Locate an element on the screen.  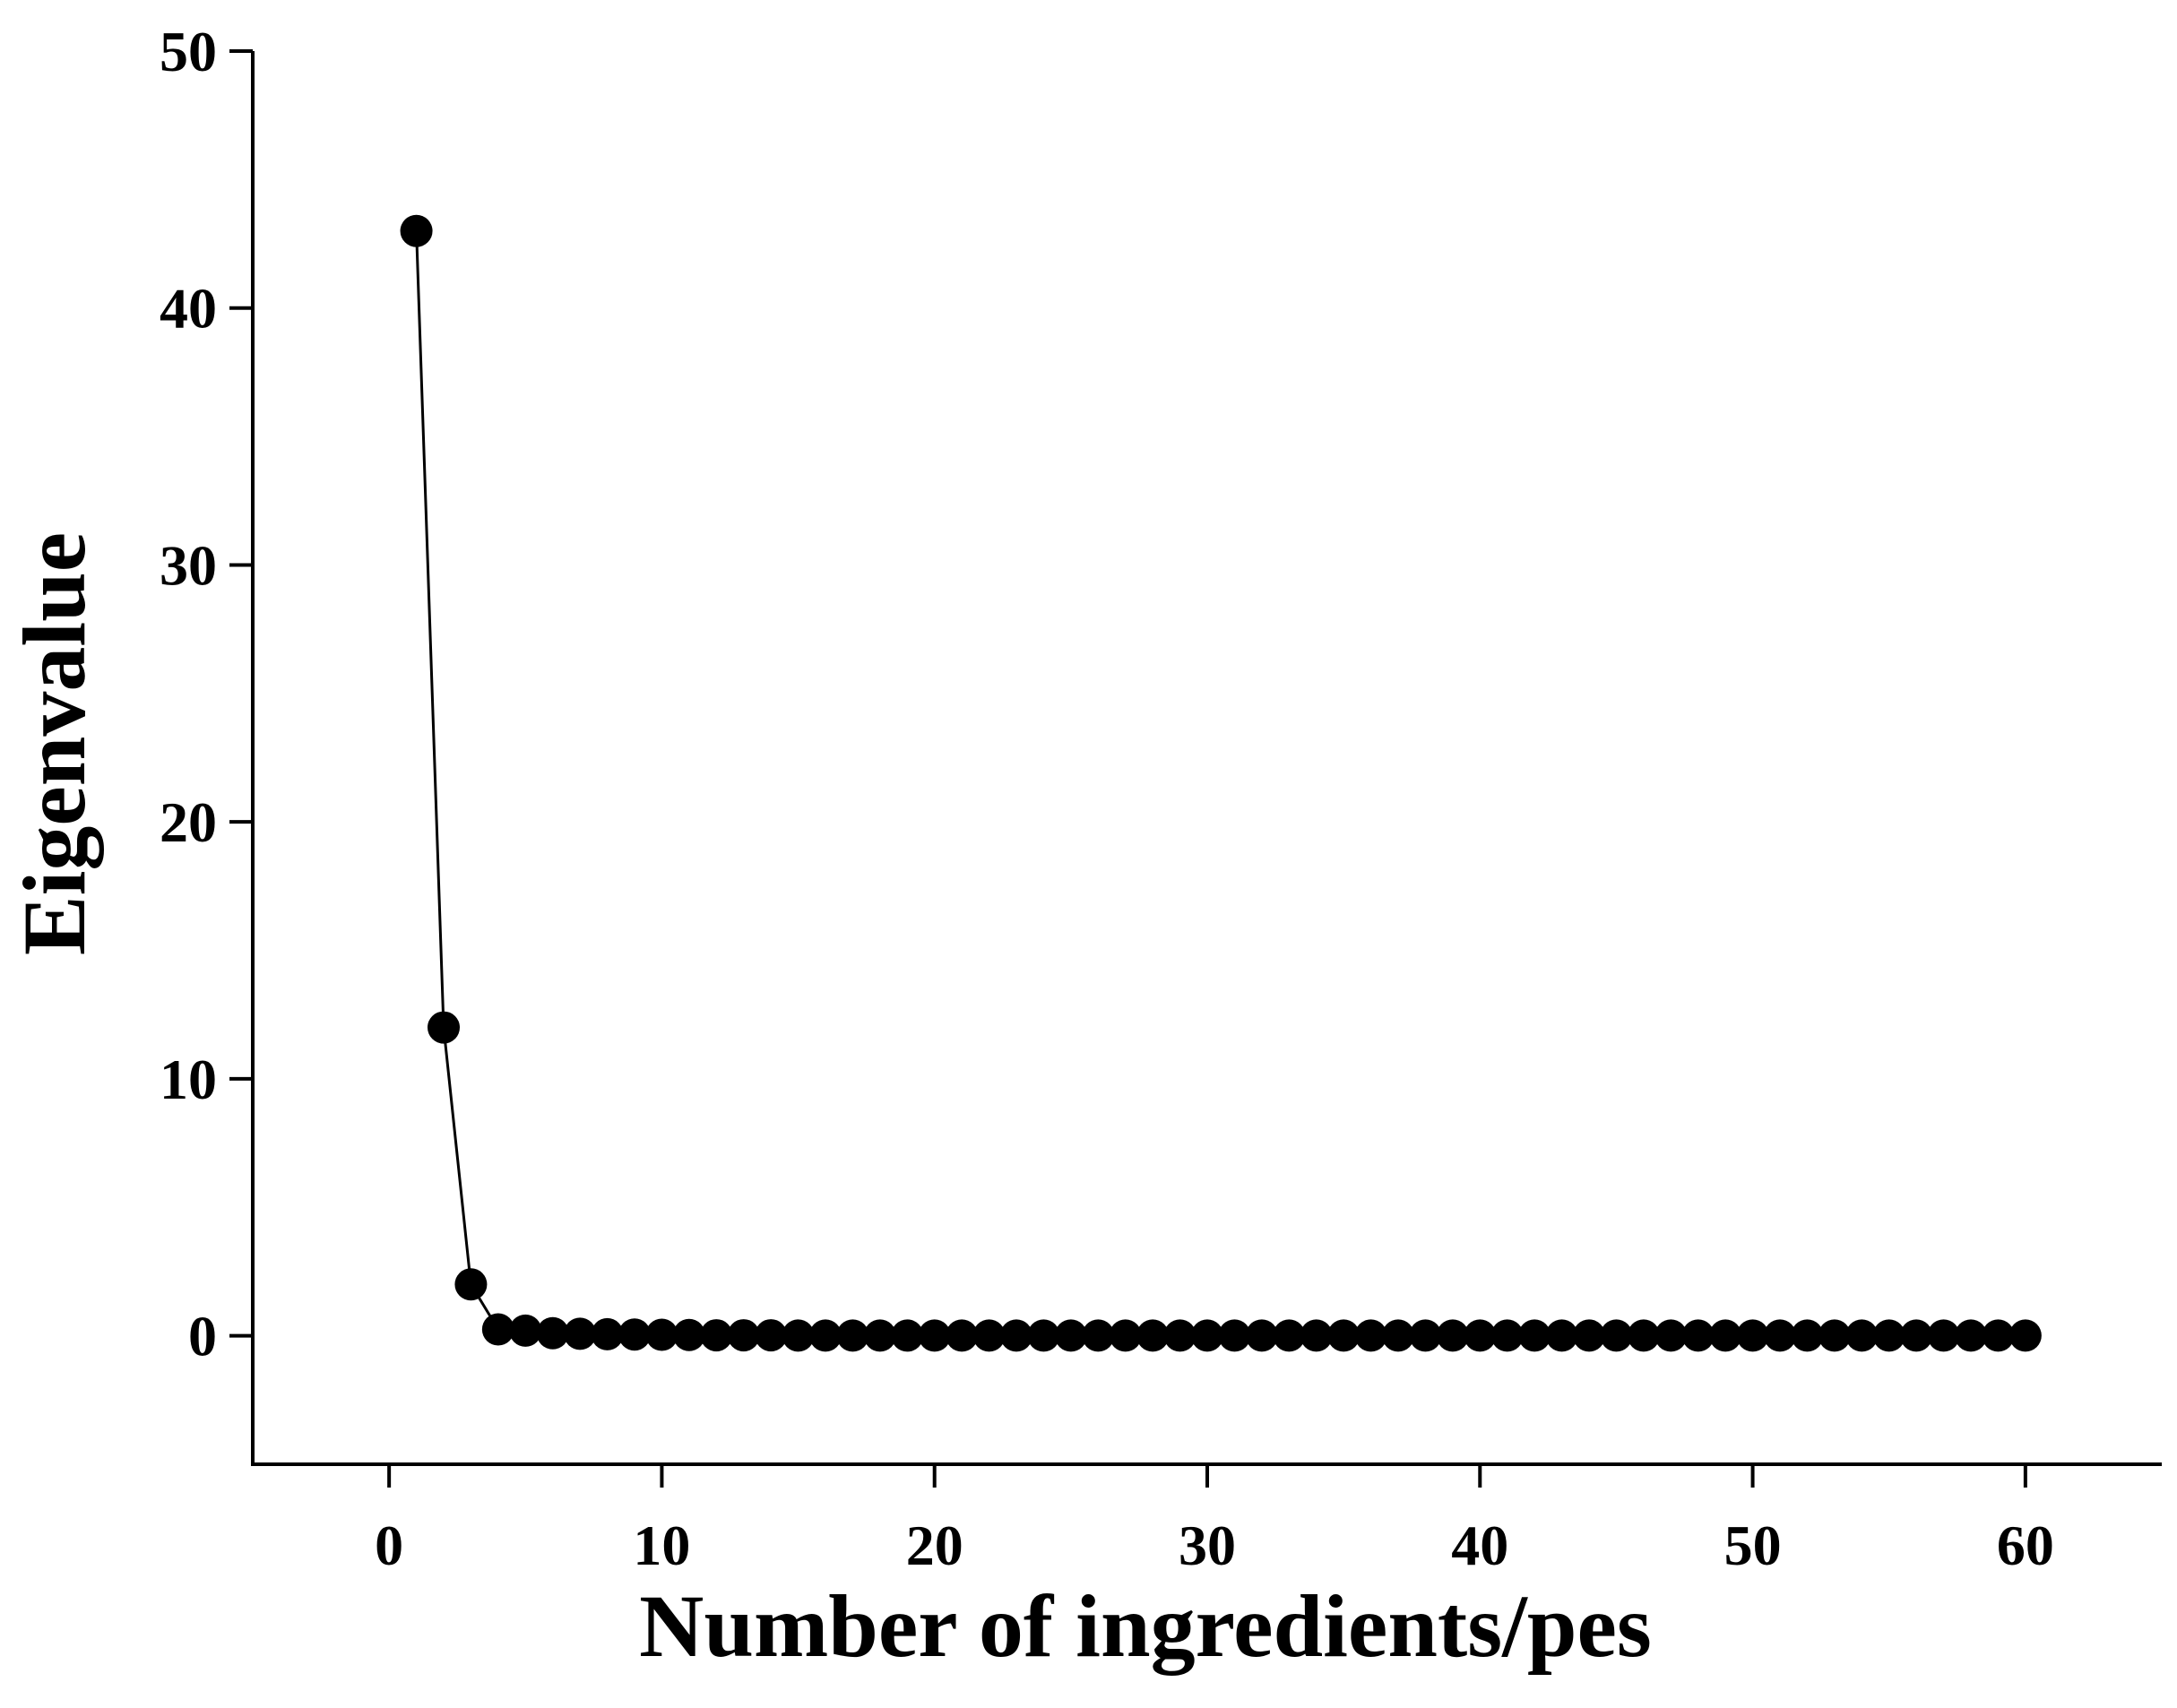
y-tick-label: 50 is located at coordinates (188, 51).